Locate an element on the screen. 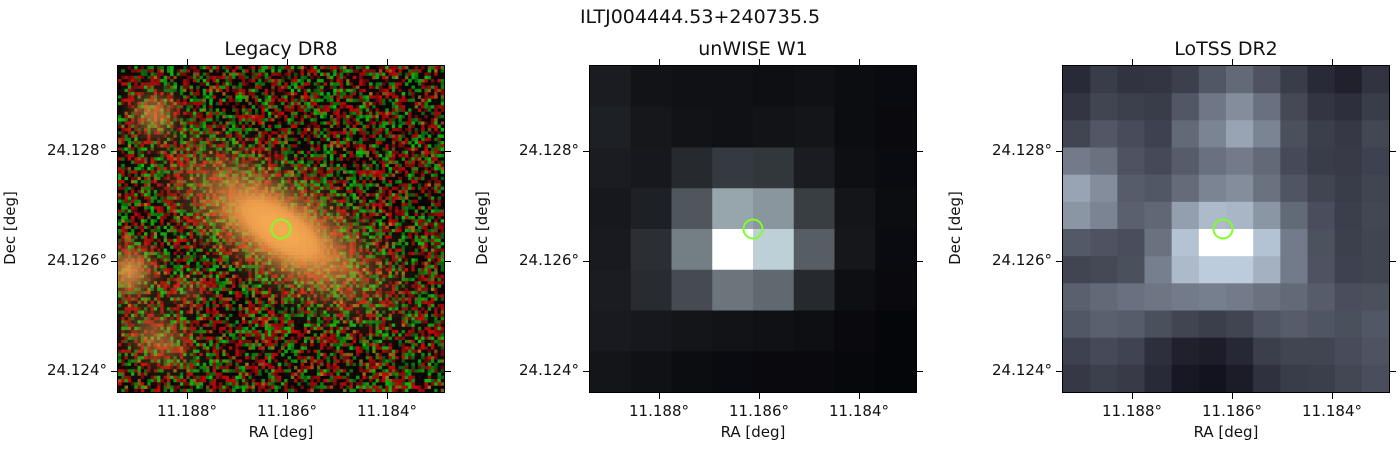 Image resolution: width=1400 pixels, height=458 pixels. figure-title: ILTJ004444.53+240735.5 is located at coordinates (700, 17).